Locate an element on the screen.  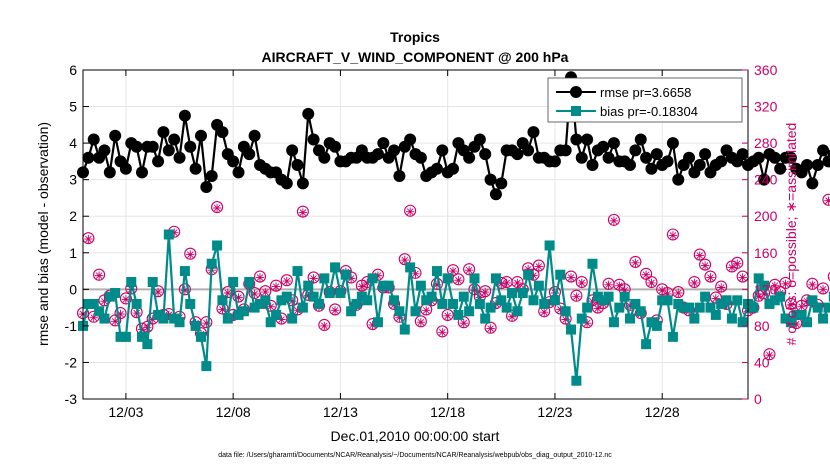
x-tick-label: 12/18 is located at coordinates (447, 412).